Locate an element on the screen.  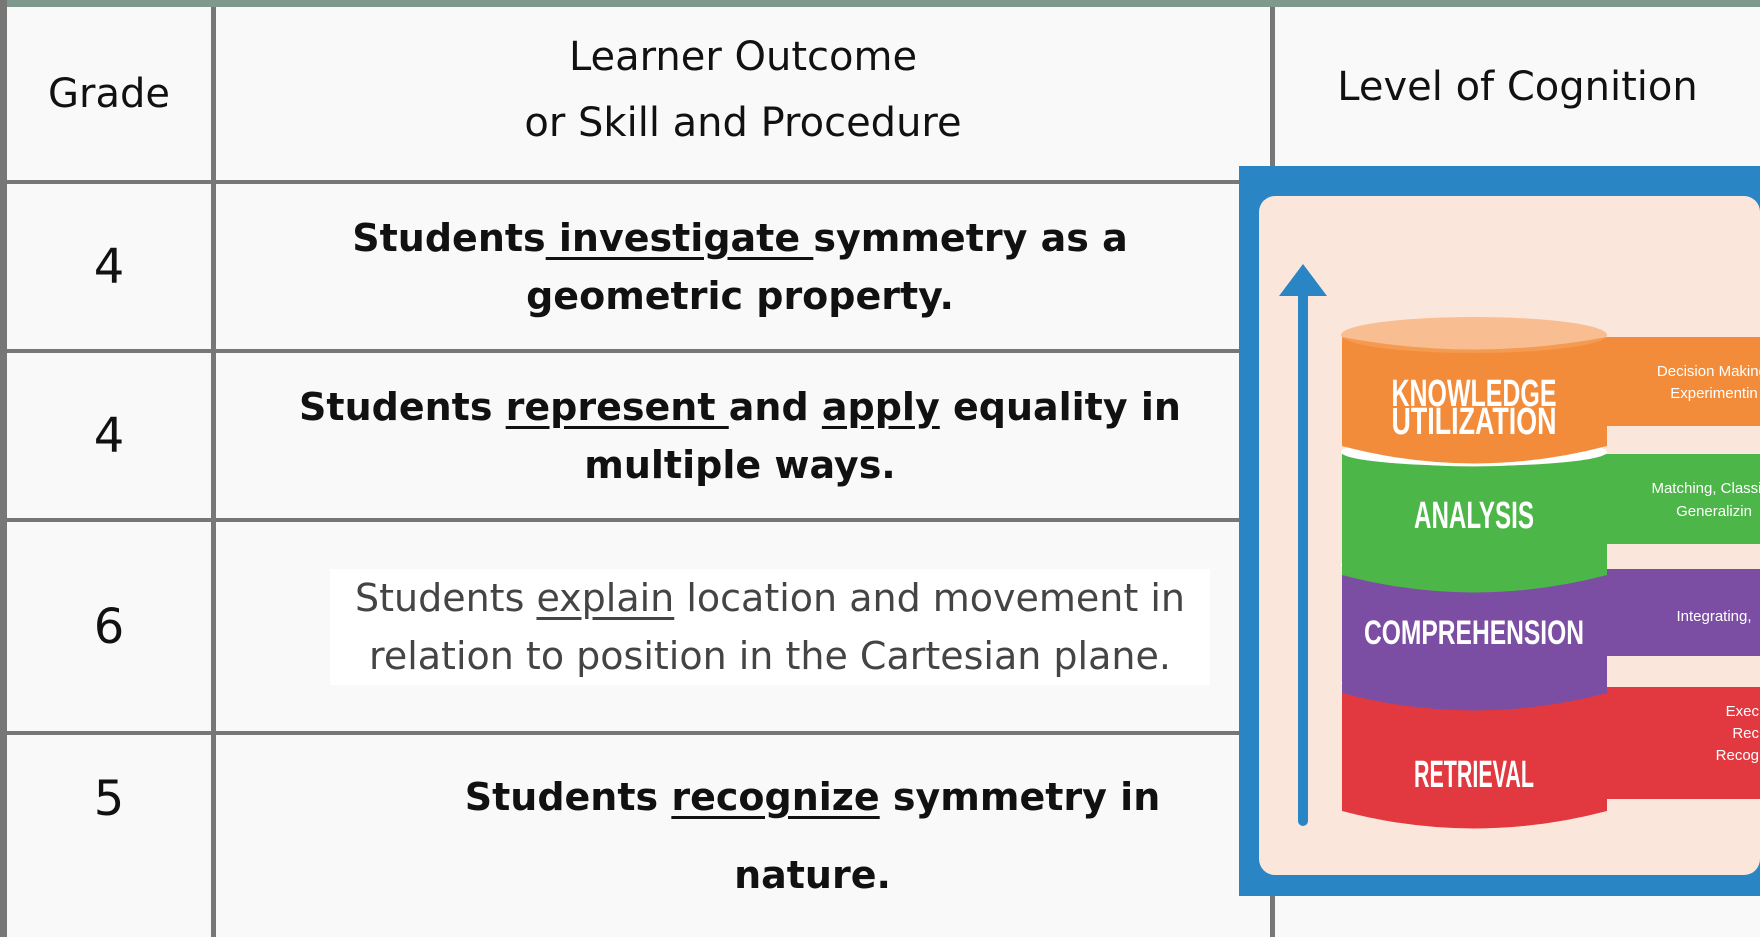
level-top is located at coordinates (1474, 335).